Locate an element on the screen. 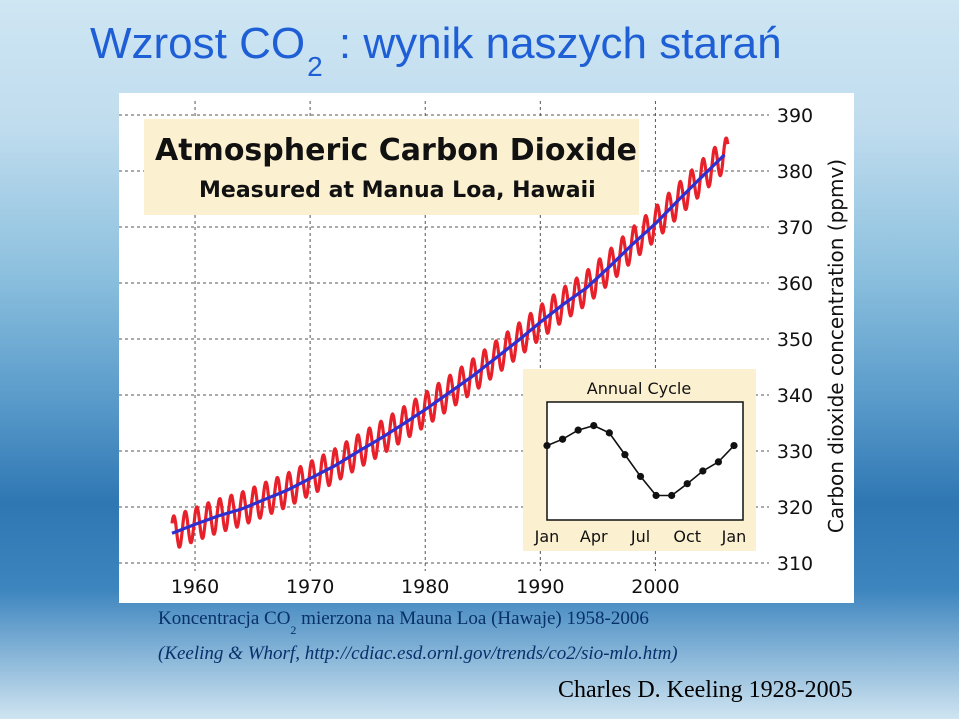 Image resolution: width=959 pixels, height=719 pixels. annual-cycle-inset: Annual Cycle Jan Apr Jul Oct Jan is located at coordinates (639, 460).